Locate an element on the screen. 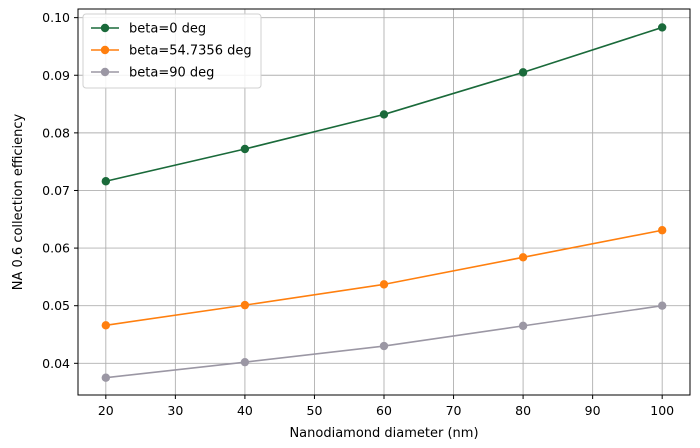  legend-label: beta=54.7356 deg is located at coordinates (190, 51).